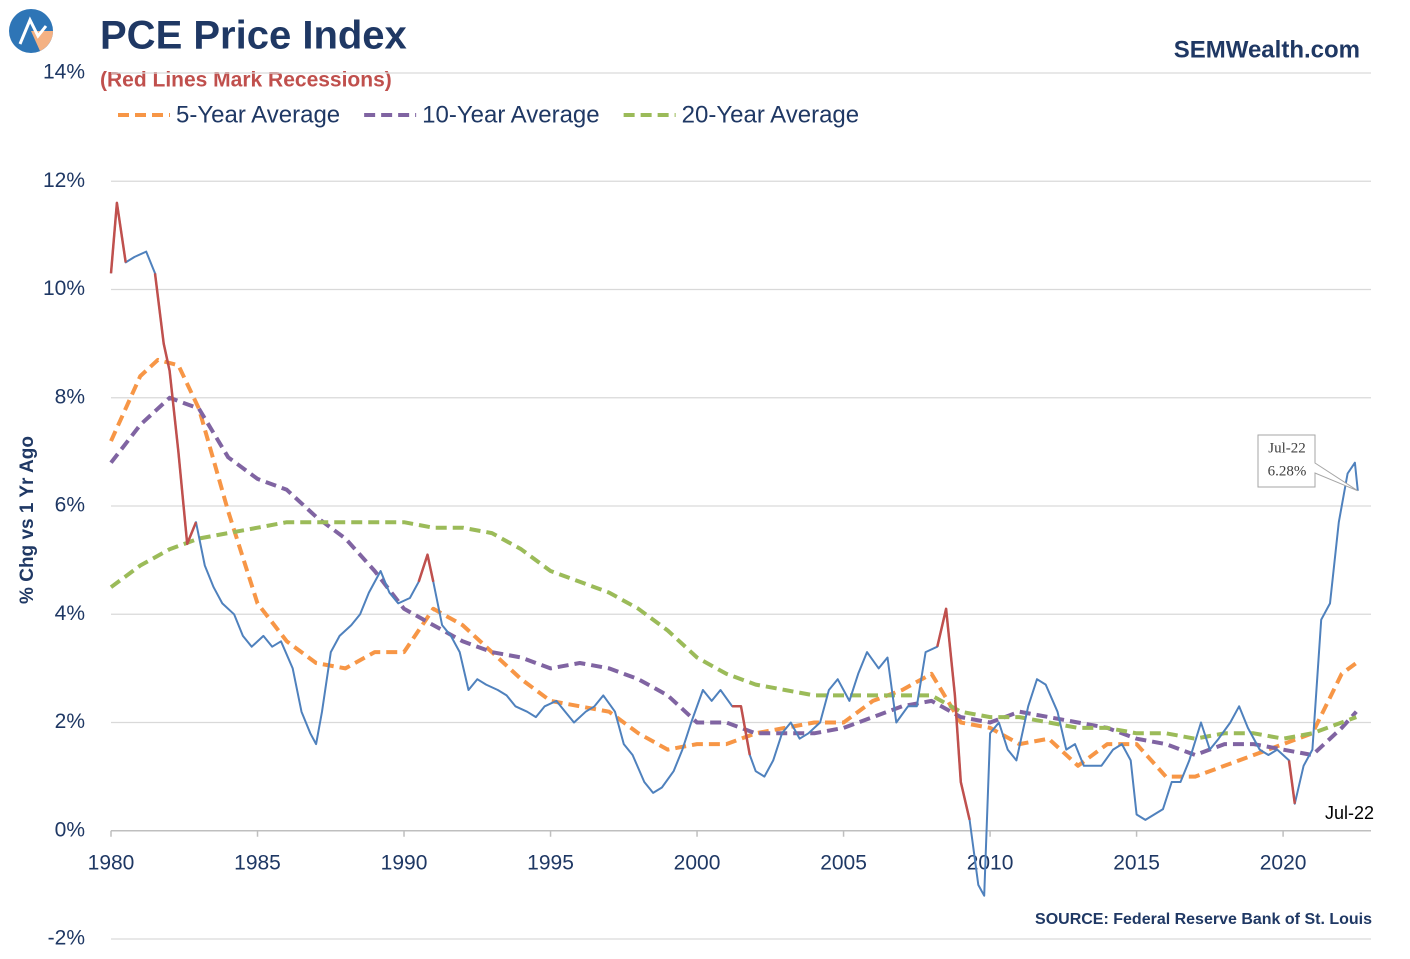 The image size is (1410, 959). What do you see at coordinates (1287, 448) in the screenshot?
I see `callout-label: Jul-22` at bounding box center [1287, 448].